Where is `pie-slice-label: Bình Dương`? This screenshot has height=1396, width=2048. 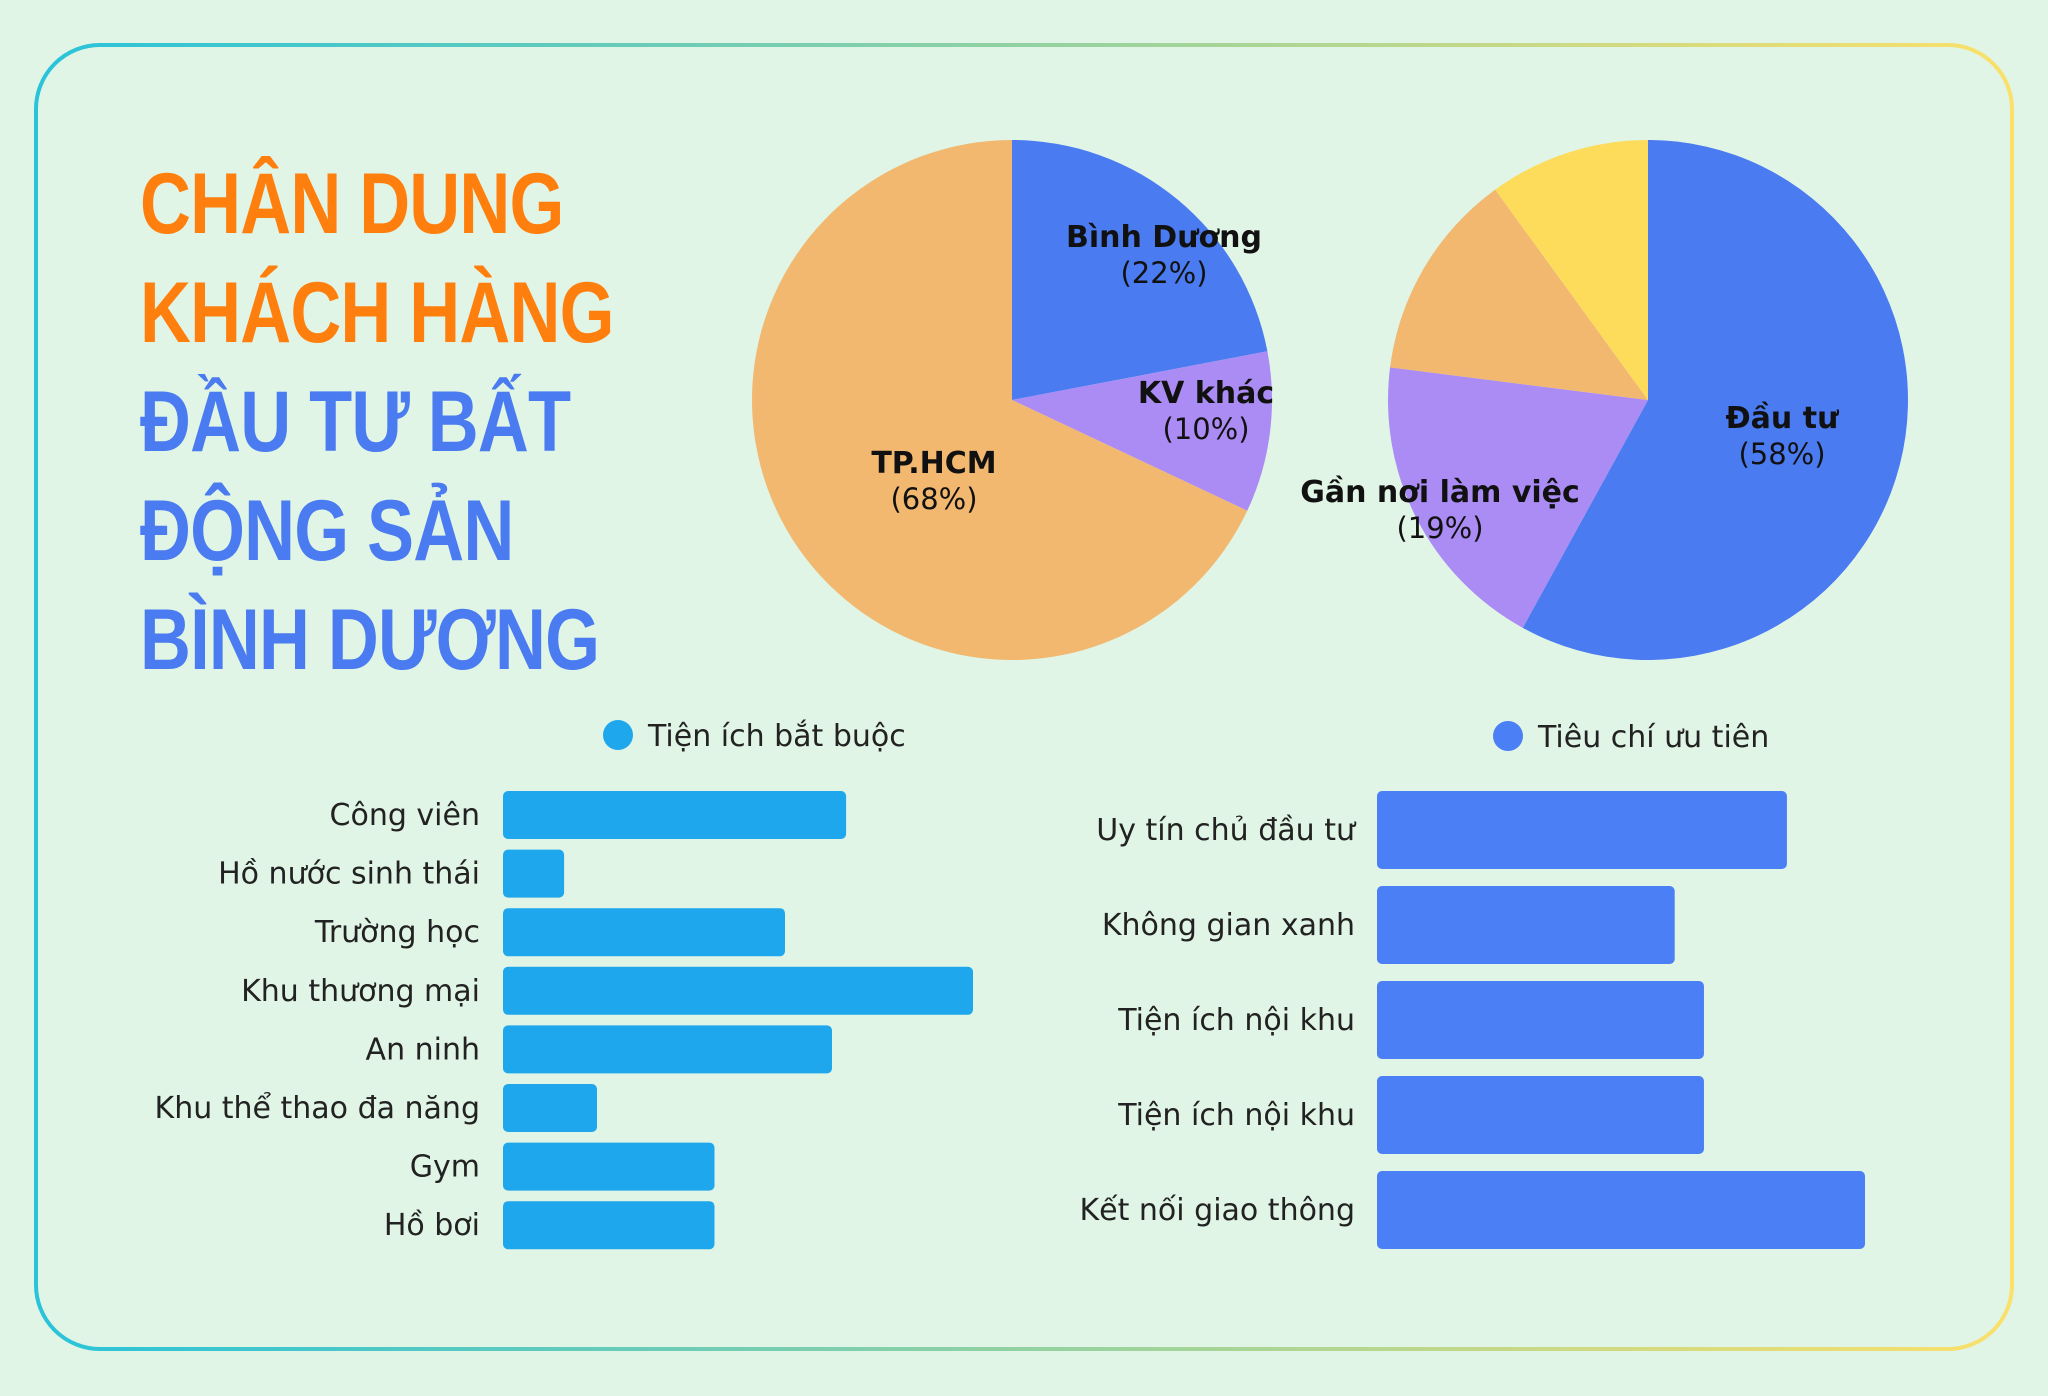 pie-slice-label: Bình Dương is located at coordinates (1164, 237).